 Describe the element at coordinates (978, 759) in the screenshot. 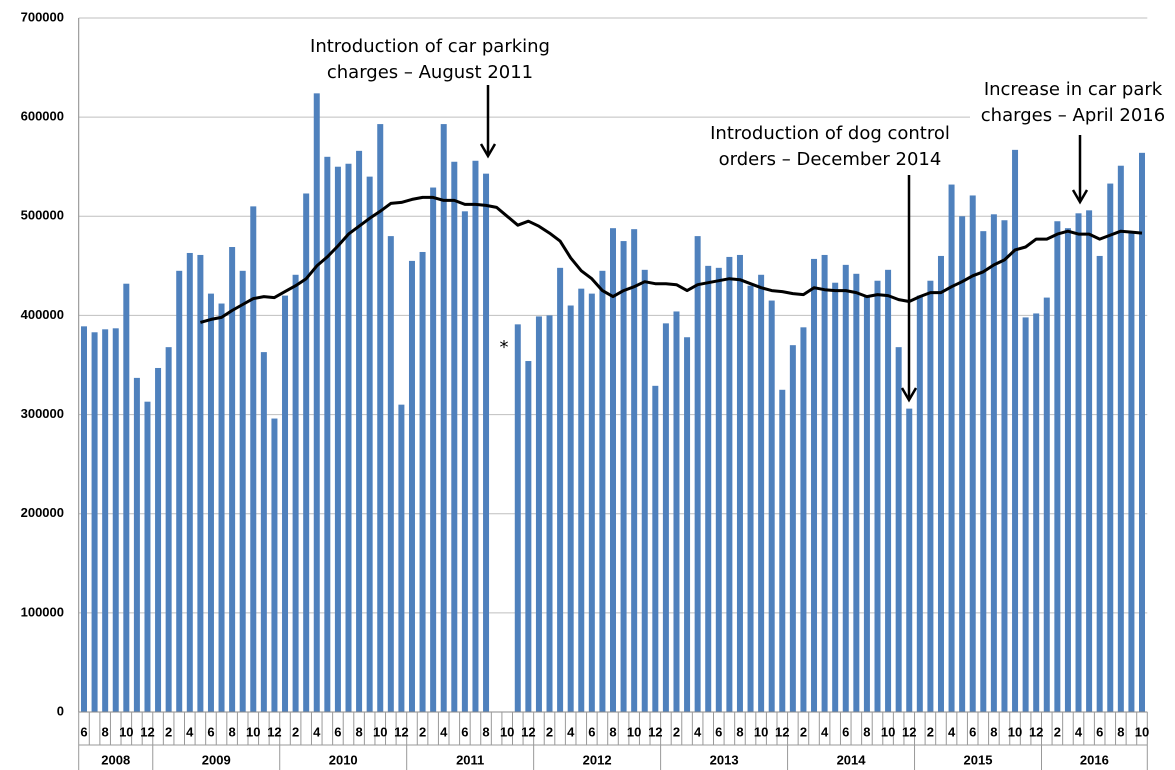

I see `year-label: 2015` at that location.